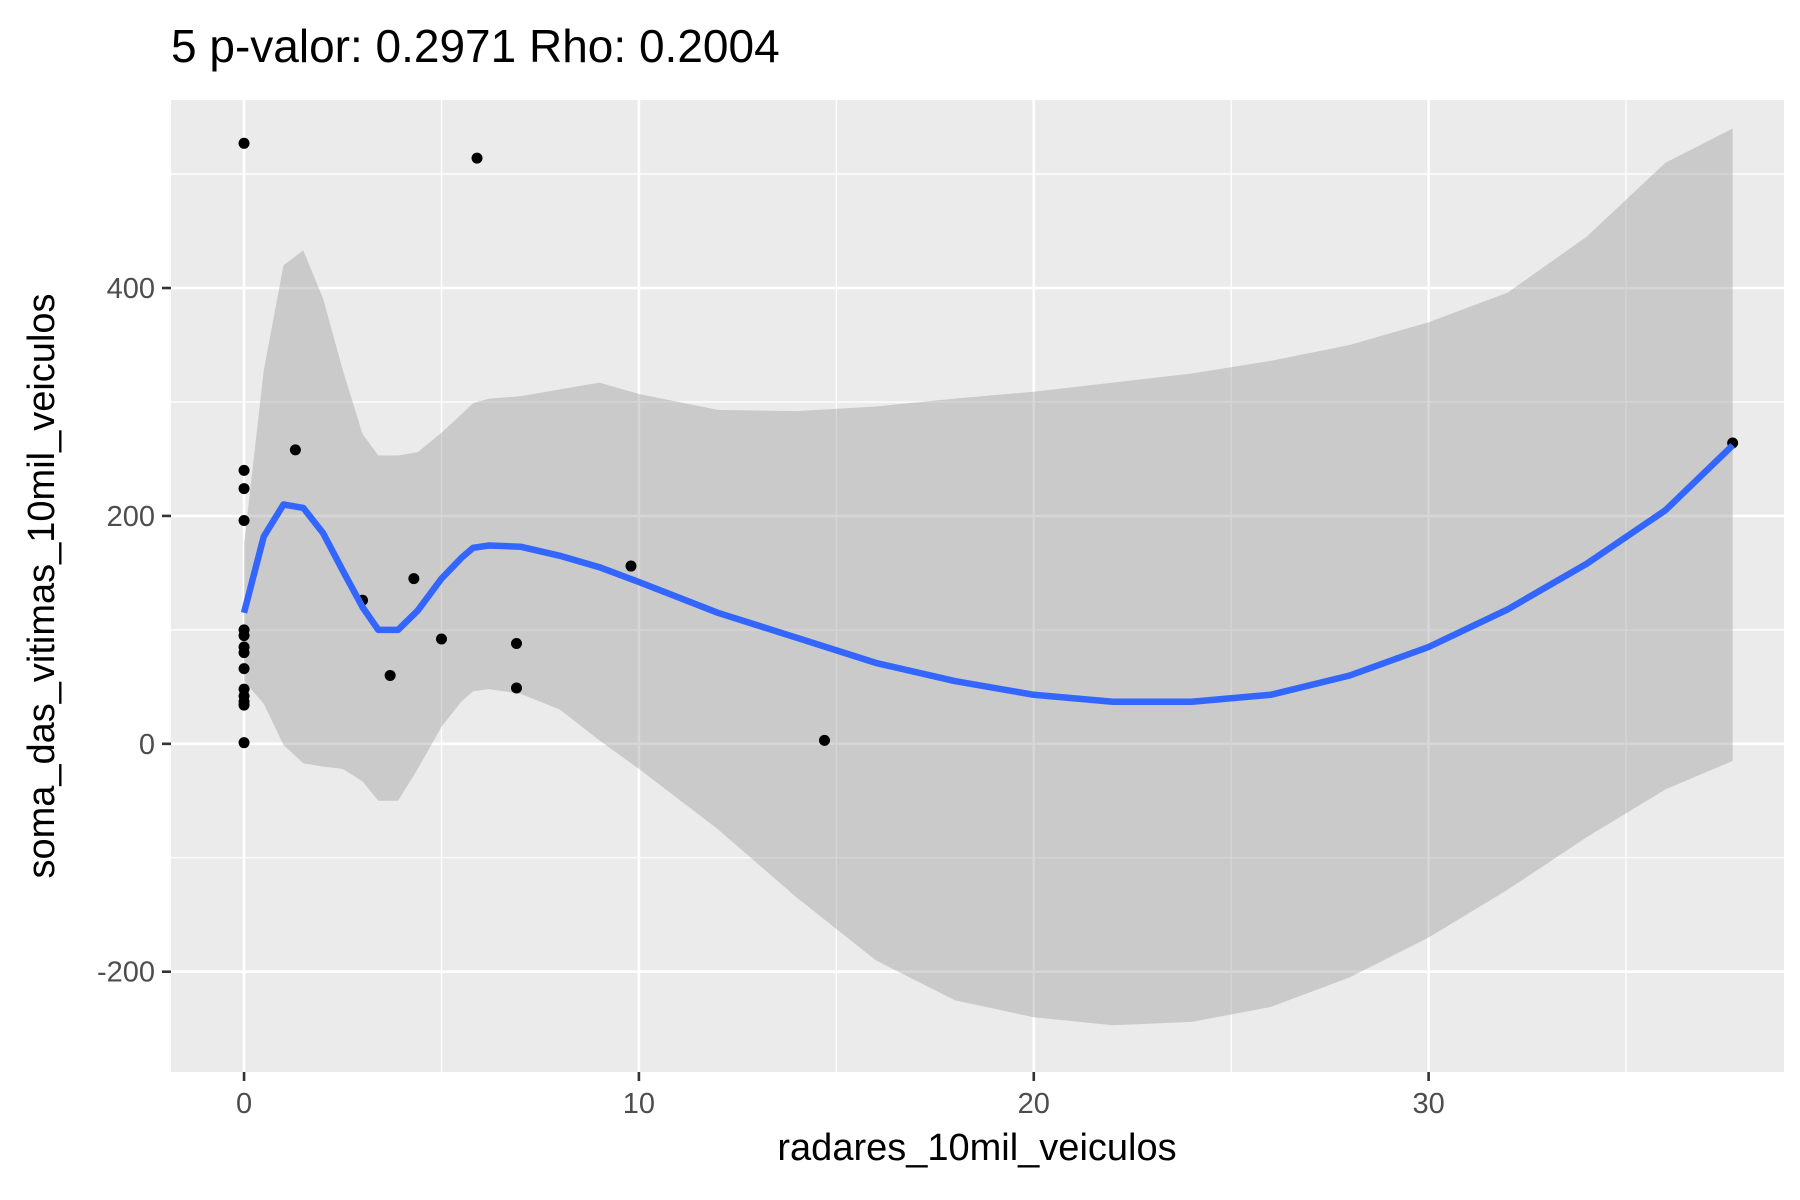 This screenshot has width=1800, height=1200. I want to click on y-tick-label: -200, so click(126, 973).